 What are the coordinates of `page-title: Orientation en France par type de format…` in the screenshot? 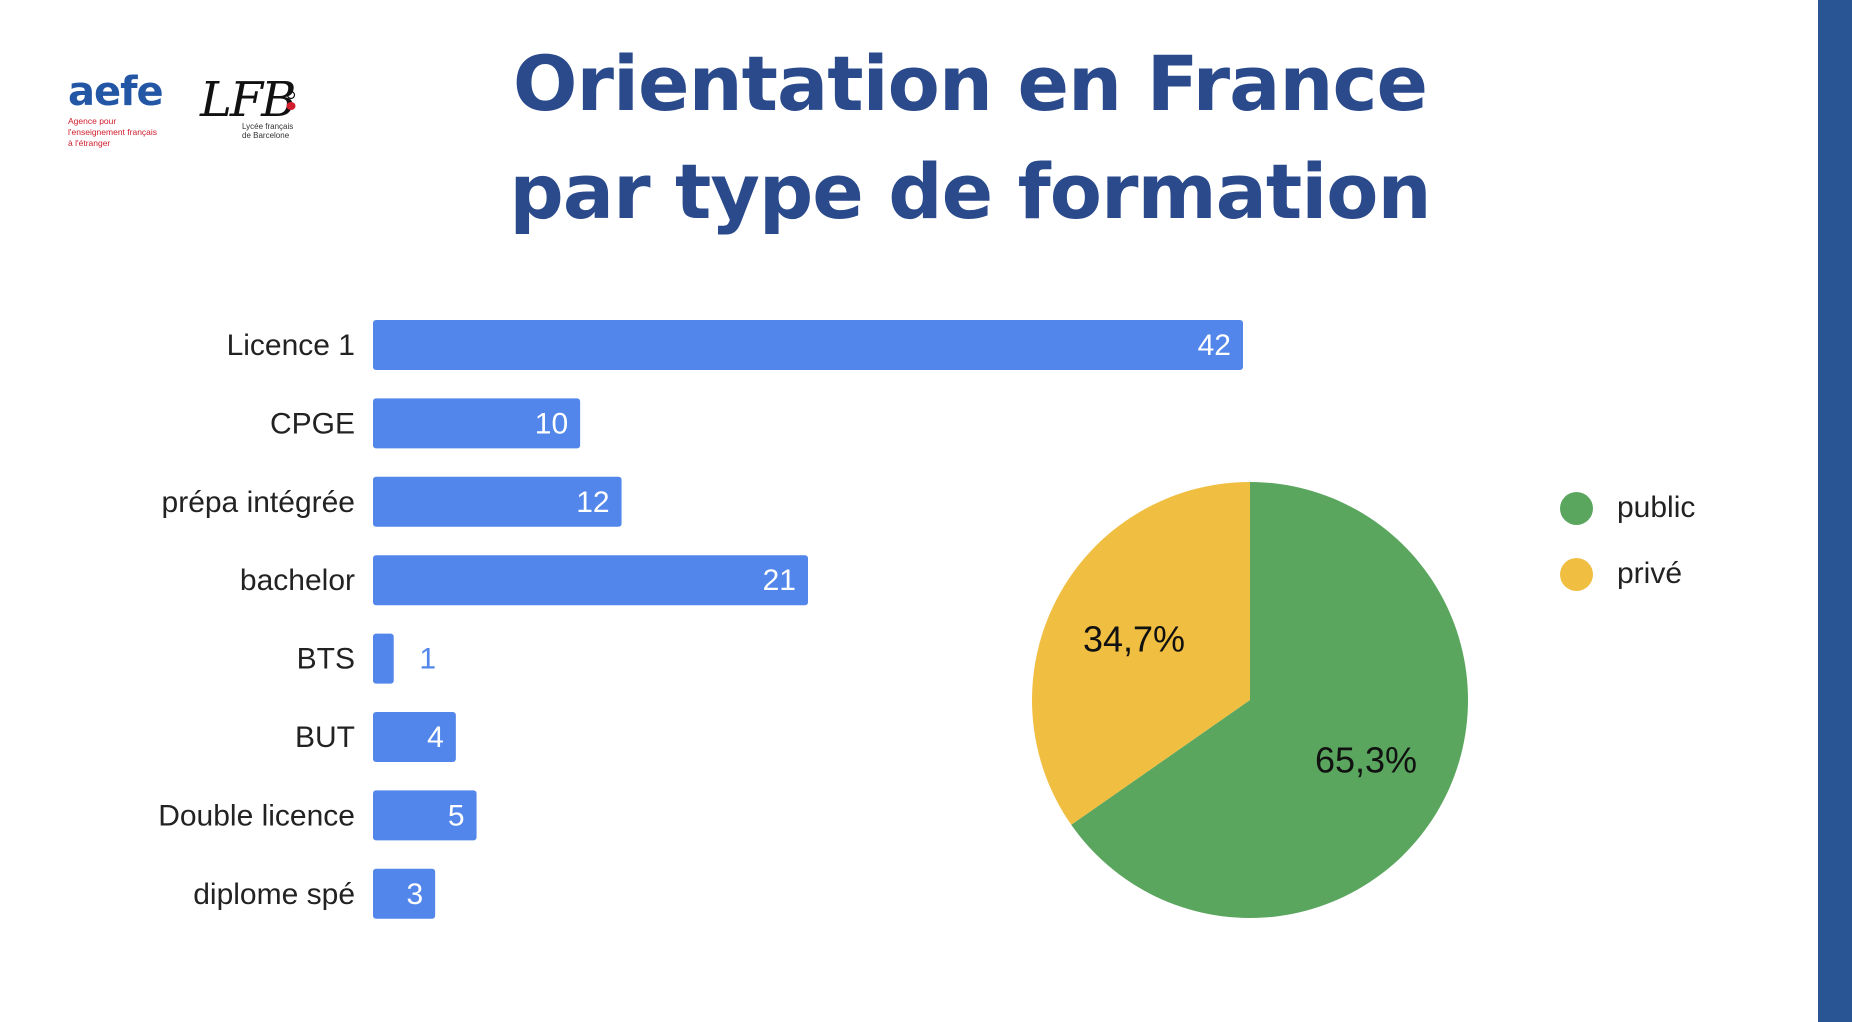 It's located at (970, 138).